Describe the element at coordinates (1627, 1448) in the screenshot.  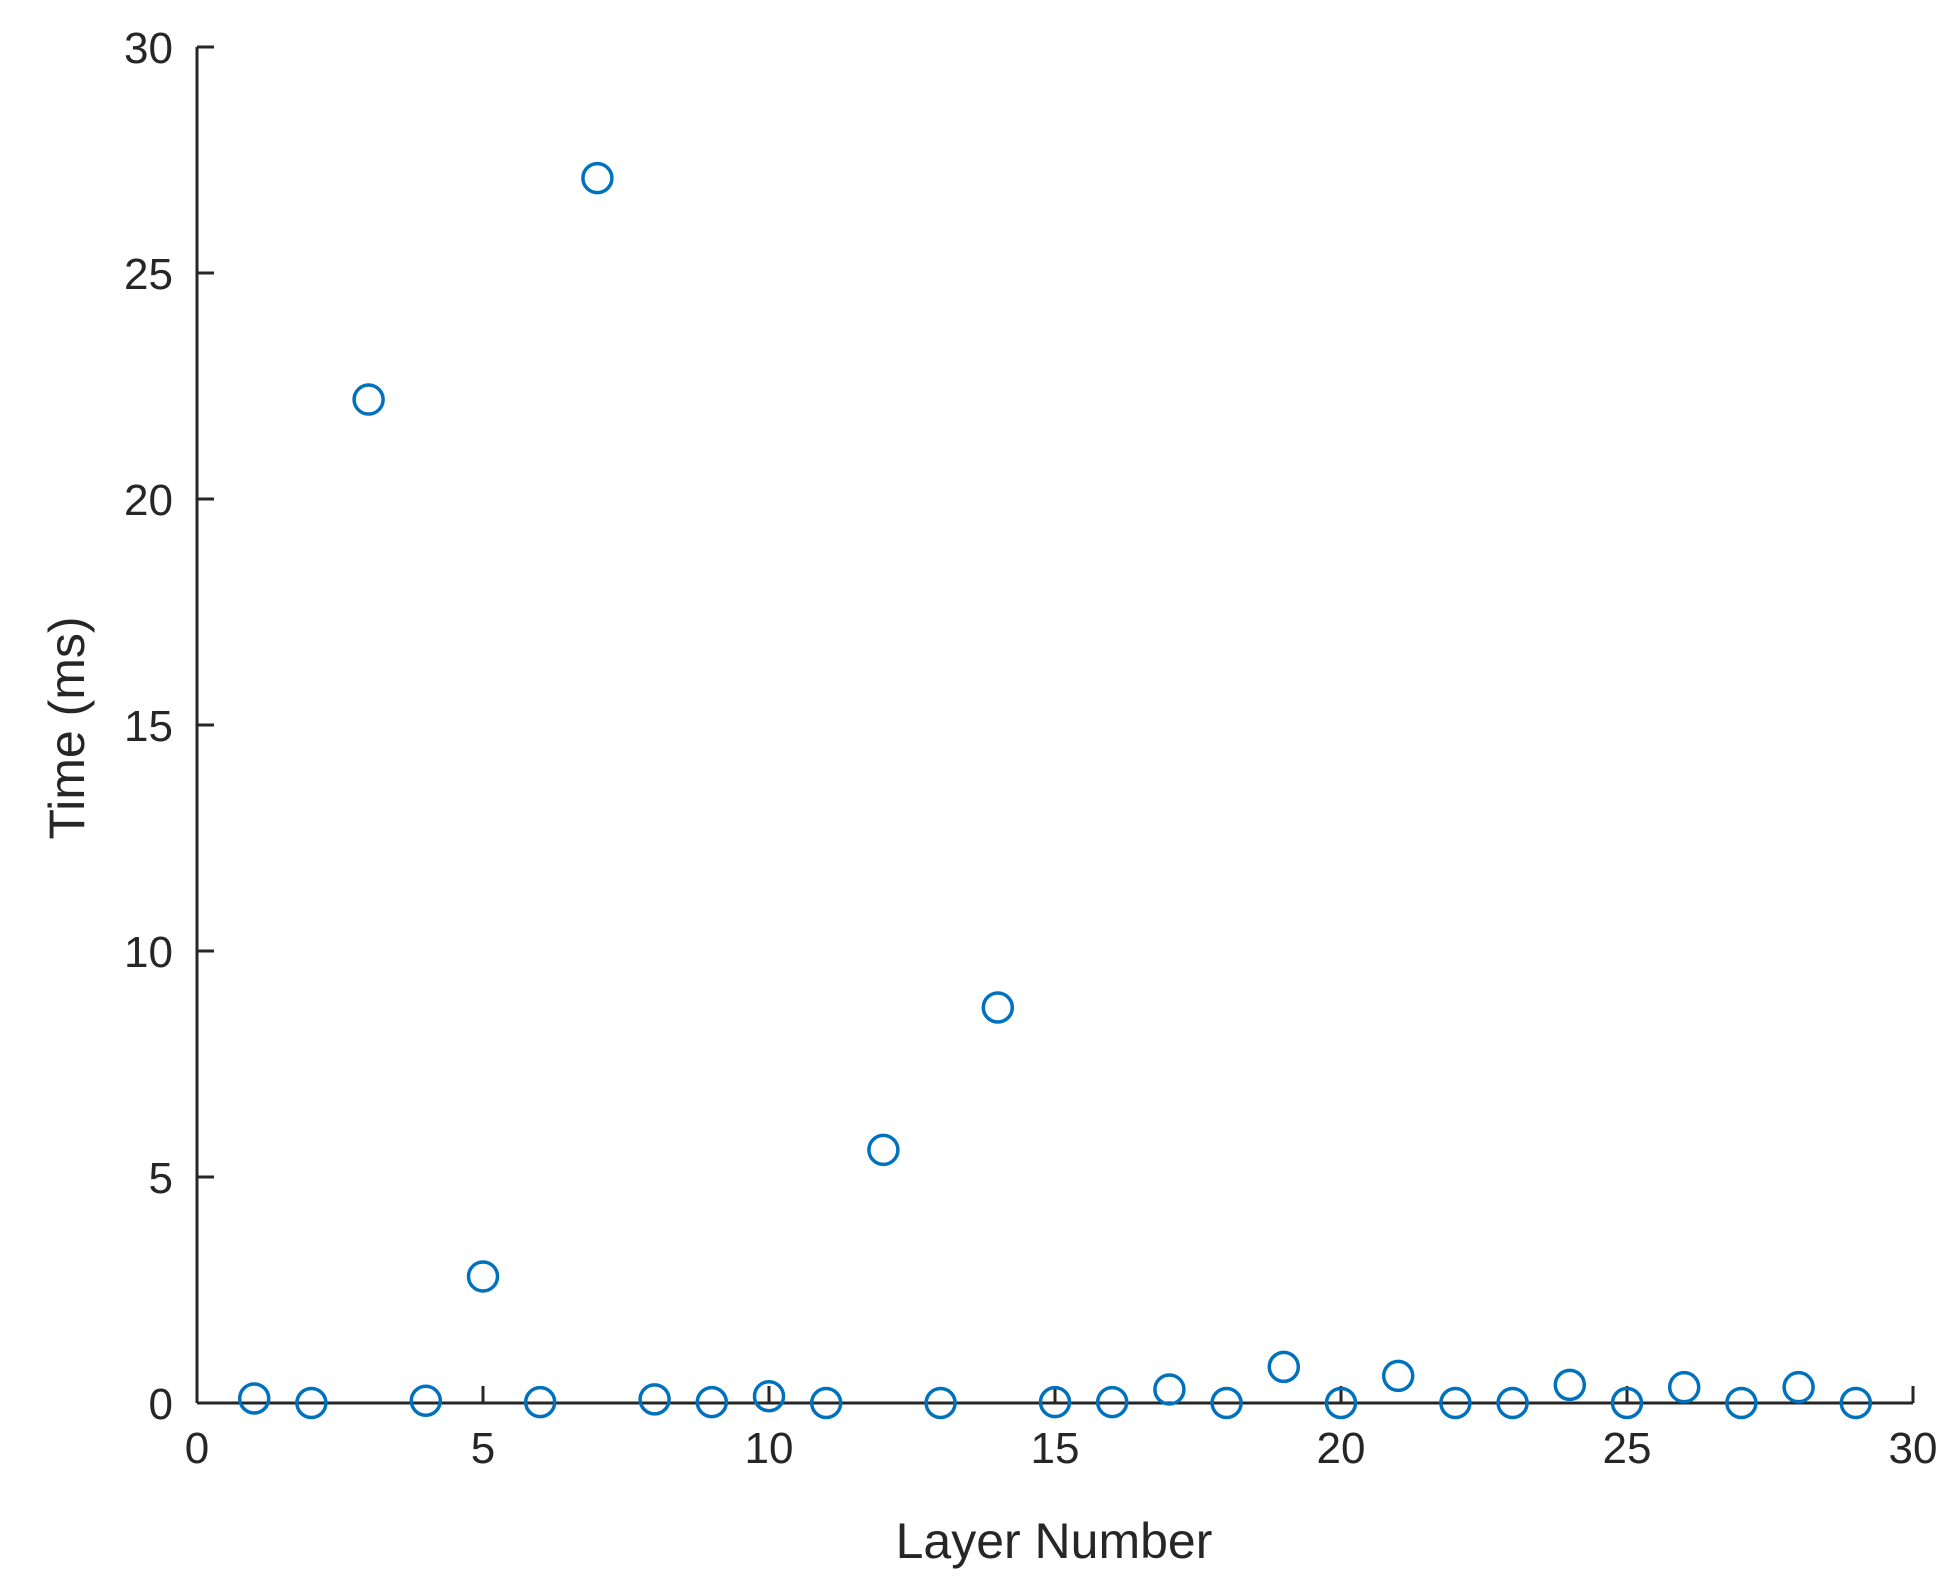
I see `x-tick-label: 25` at that location.